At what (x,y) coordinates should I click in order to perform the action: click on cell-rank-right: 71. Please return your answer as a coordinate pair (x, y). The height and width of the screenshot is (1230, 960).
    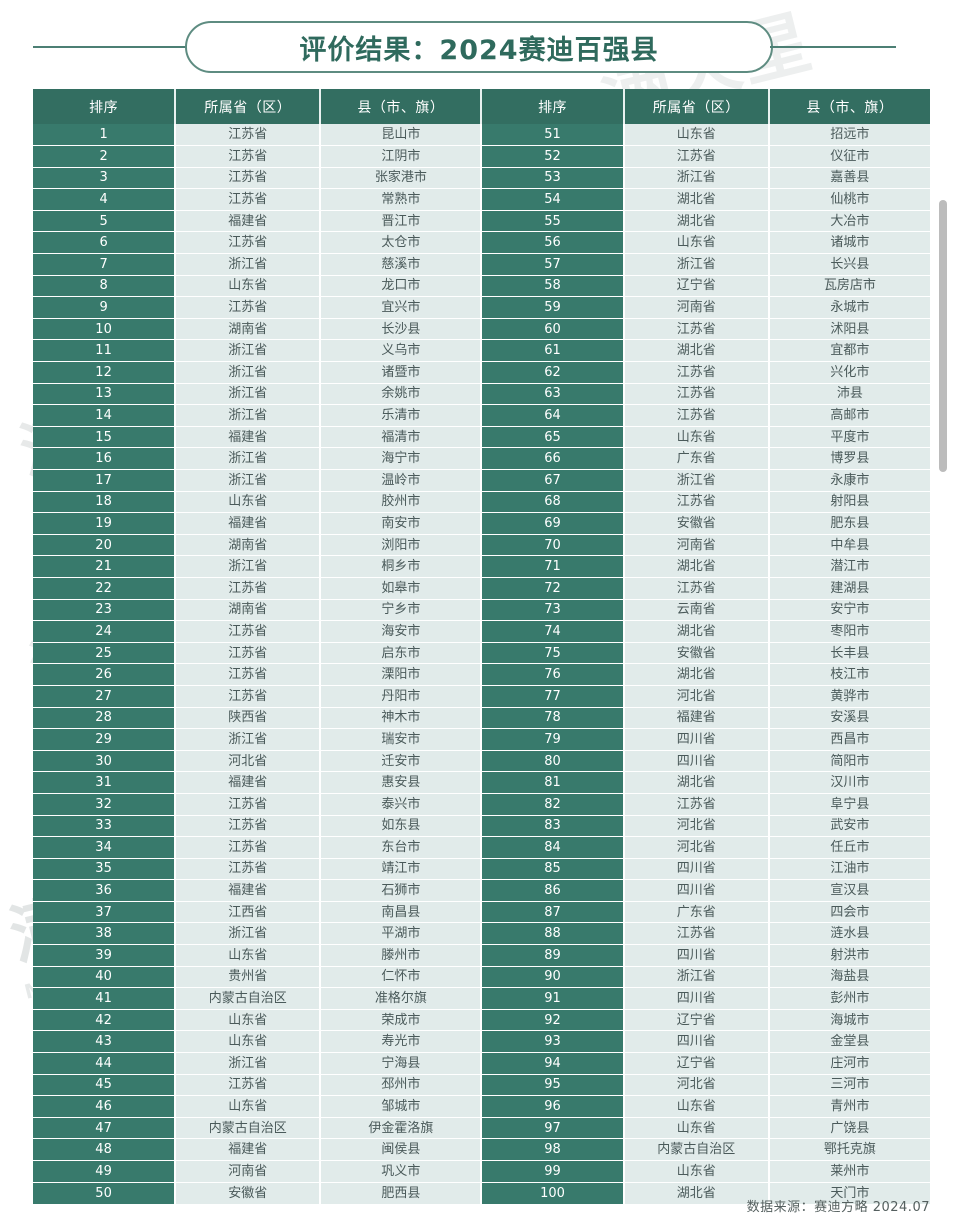
    Looking at the image, I should click on (553, 566).